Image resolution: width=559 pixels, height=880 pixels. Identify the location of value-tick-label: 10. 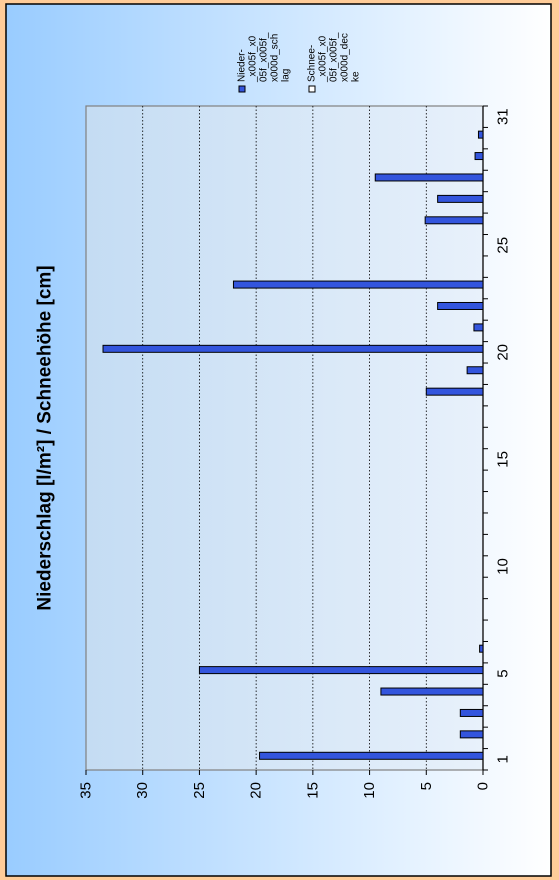
(369, 790).